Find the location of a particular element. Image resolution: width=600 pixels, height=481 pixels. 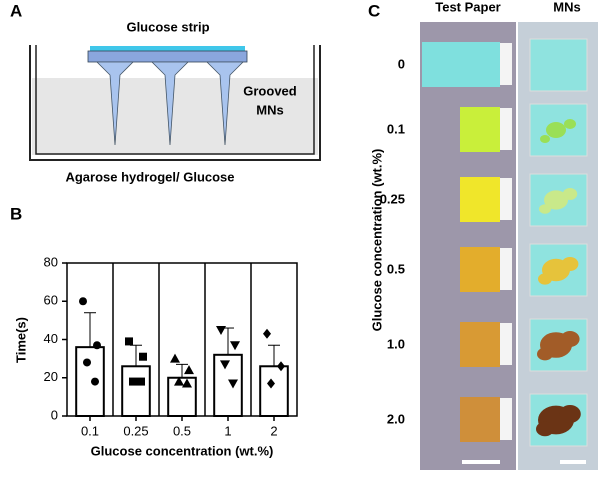

row-label: 1.0 is located at coordinates (396, 343).